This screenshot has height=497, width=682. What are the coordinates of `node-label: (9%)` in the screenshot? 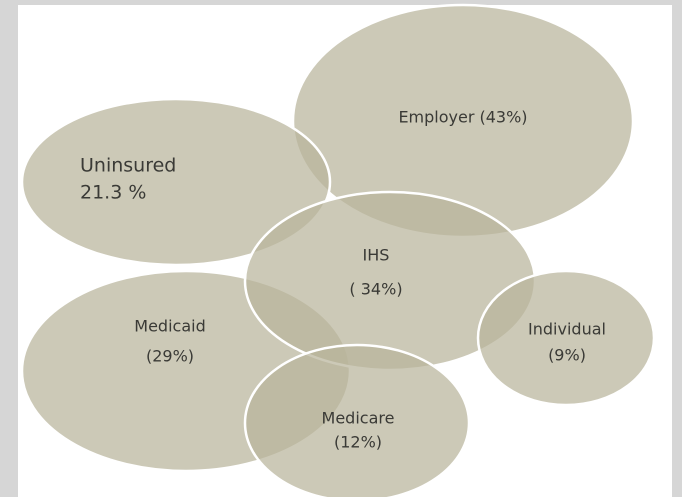 It's located at (567, 355).